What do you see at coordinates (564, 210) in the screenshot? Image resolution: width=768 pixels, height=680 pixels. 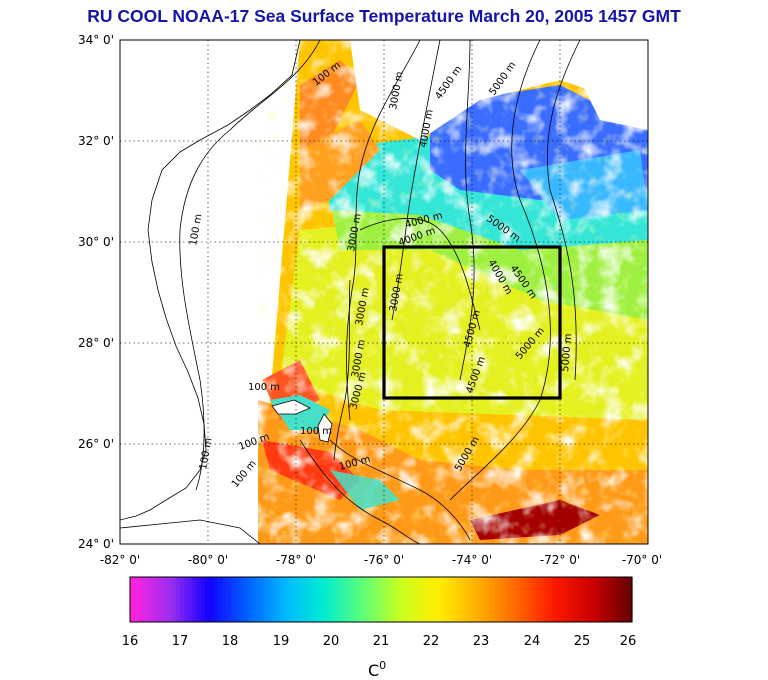 I see `contour-5000m-east` at bounding box center [564, 210].